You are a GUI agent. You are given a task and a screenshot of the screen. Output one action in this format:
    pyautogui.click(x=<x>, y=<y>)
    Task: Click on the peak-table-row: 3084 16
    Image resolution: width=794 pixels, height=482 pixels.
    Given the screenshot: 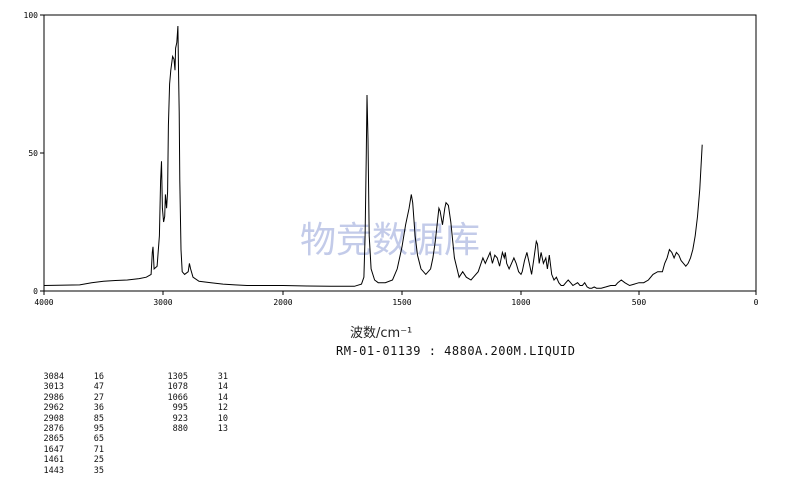 What is the action you would take?
    pyautogui.click(x=63, y=377)
    